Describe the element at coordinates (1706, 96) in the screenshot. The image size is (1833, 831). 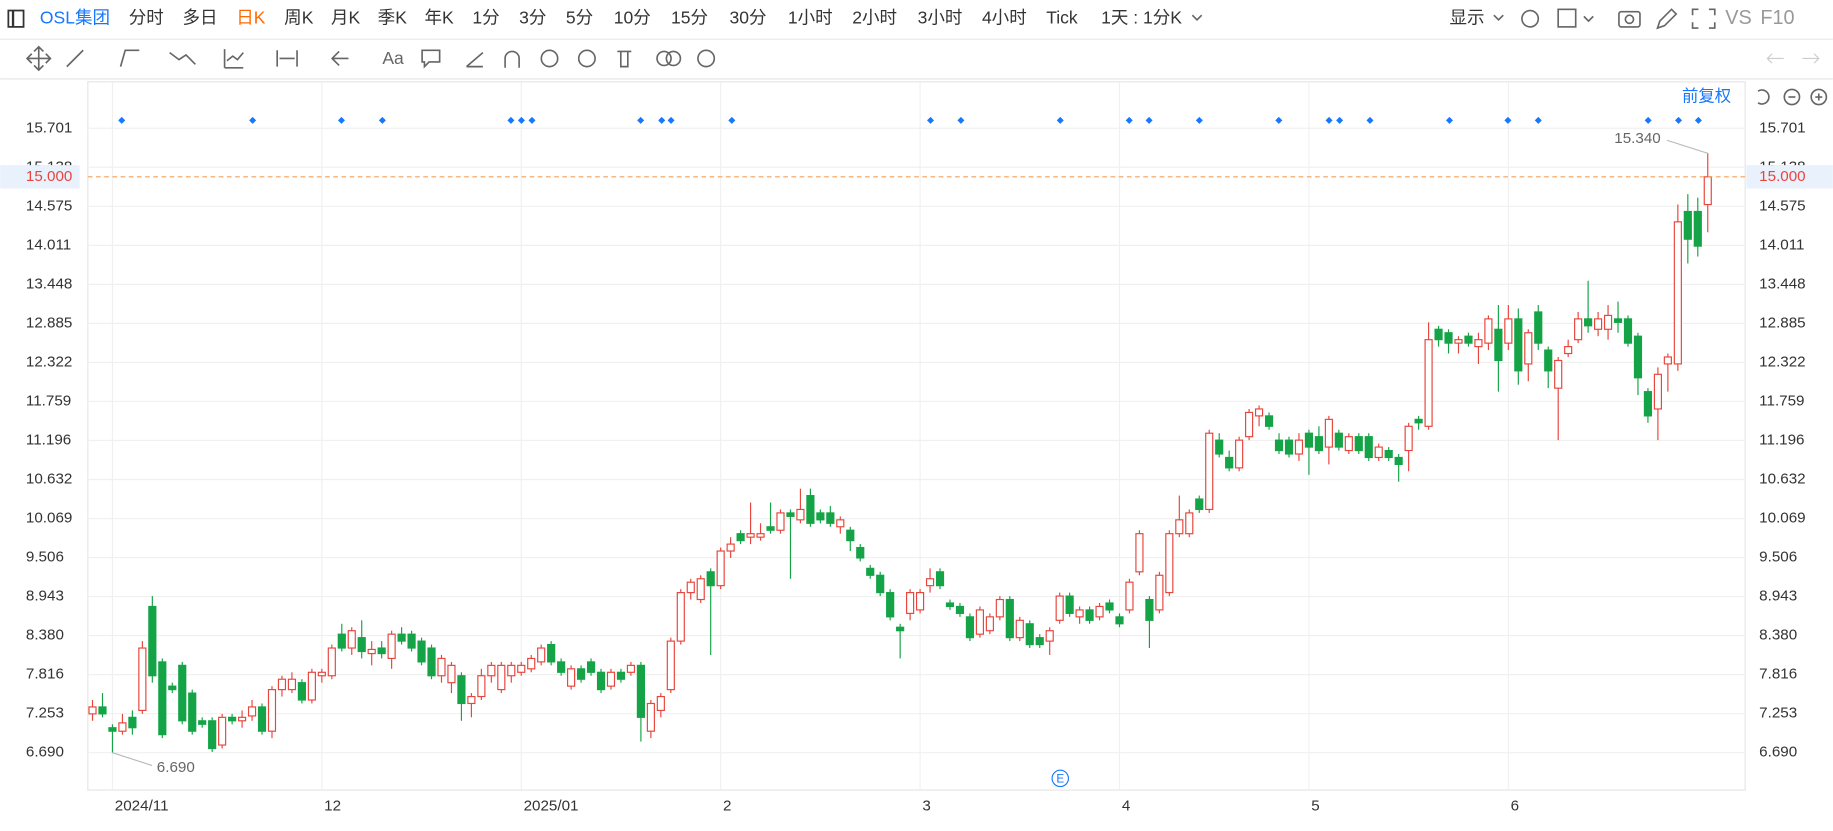
I see `adjust-mode: 前复权` at that location.